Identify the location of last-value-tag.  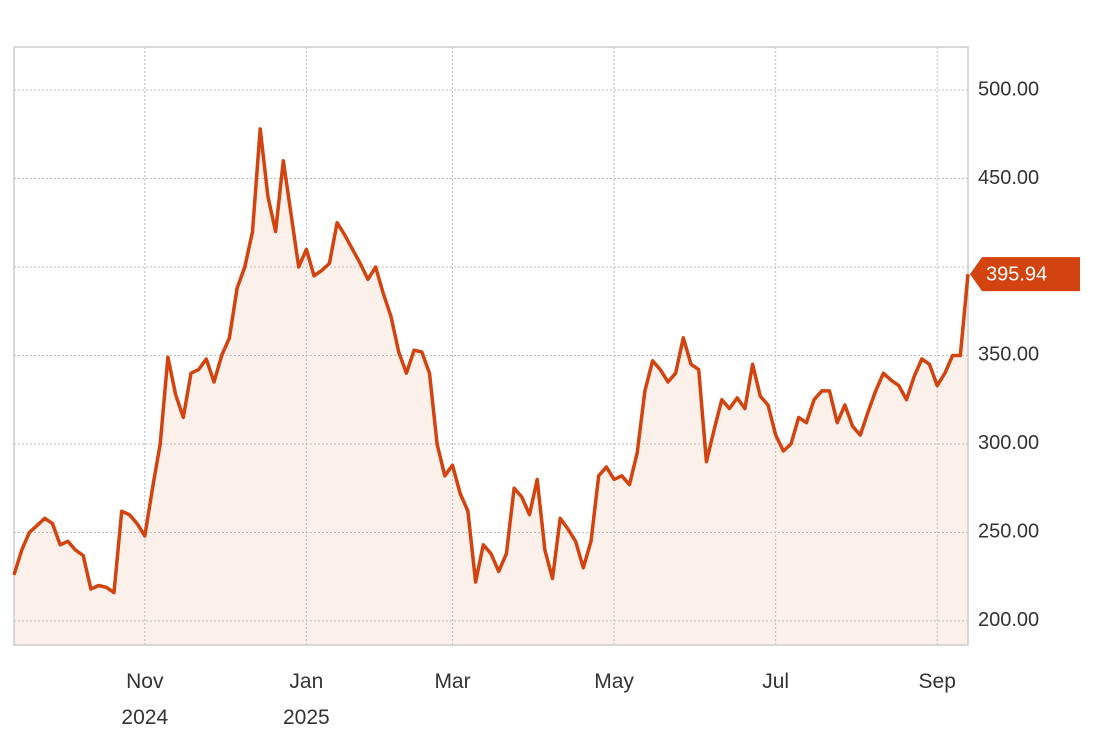
(1025, 274).